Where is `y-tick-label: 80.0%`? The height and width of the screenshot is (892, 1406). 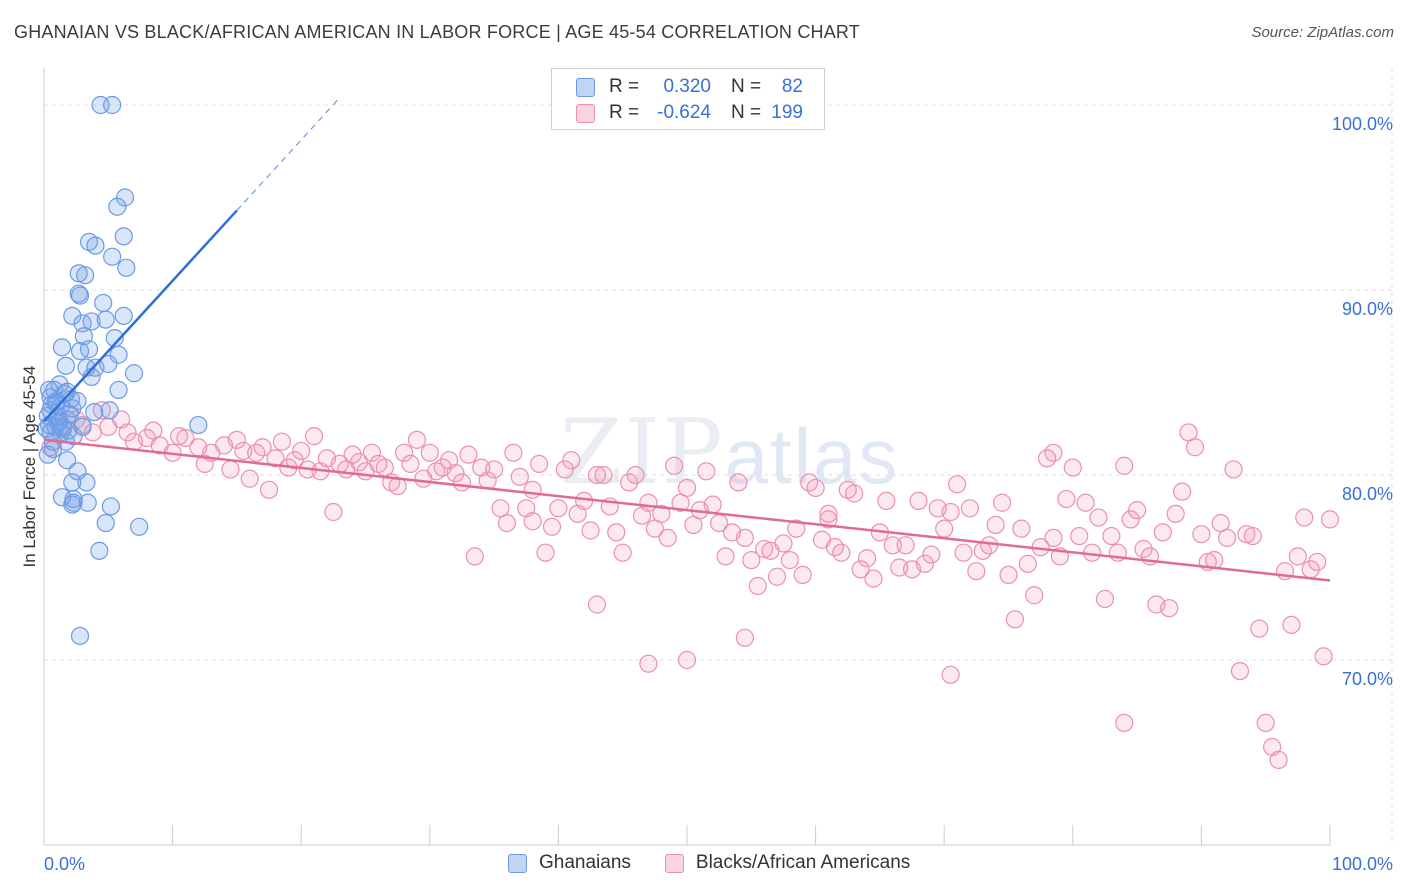
y-tick-label: 80.0% is located at coordinates (1367, 494).